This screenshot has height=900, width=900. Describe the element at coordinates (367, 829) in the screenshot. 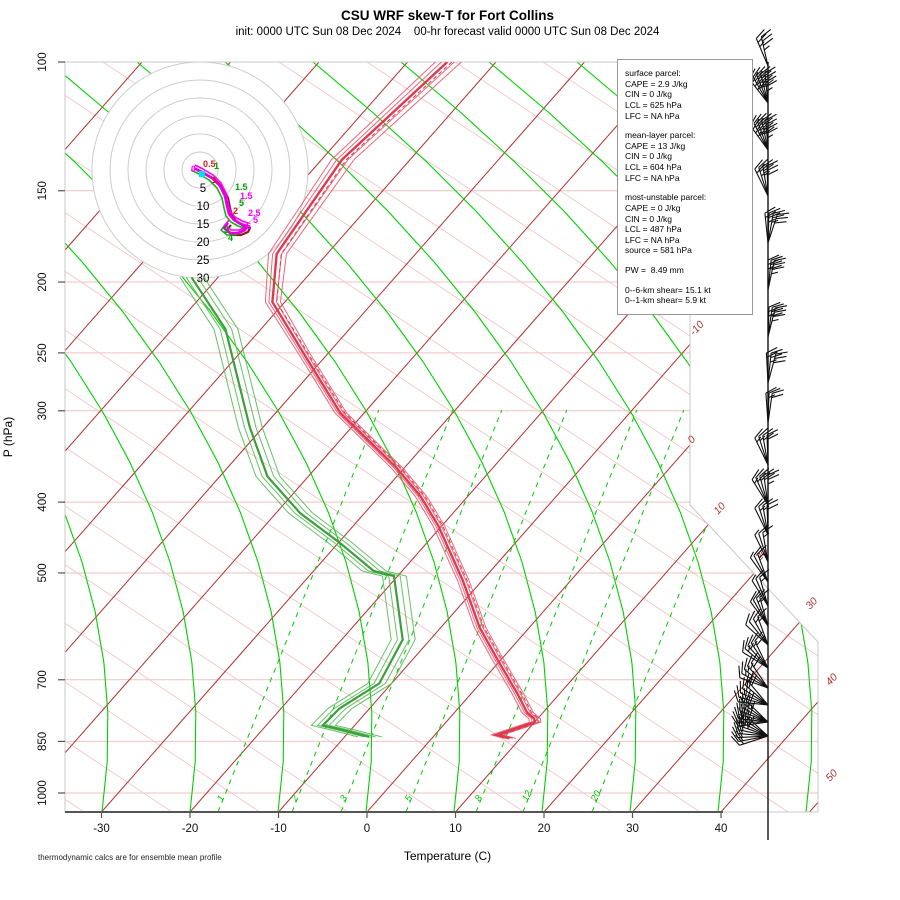

I see `x-tick-label: 0` at that location.